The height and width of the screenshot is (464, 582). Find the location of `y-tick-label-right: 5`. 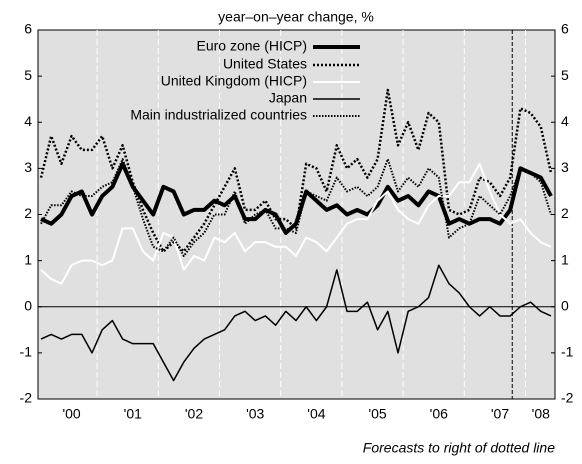

y-tick-label-right: 5 is located at coordinates (565, 75).